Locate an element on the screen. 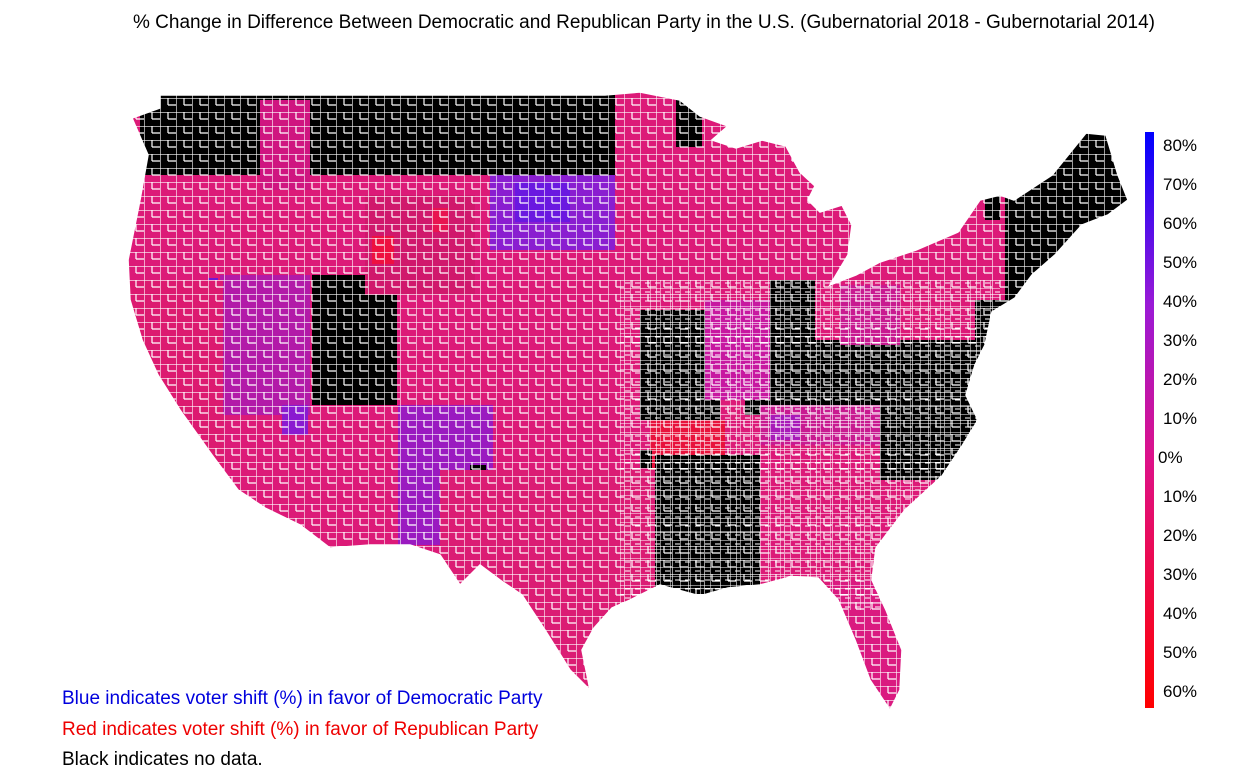 This screenshot has height=771, width=1248. county-borders-east is located at coordinates (810, 445).